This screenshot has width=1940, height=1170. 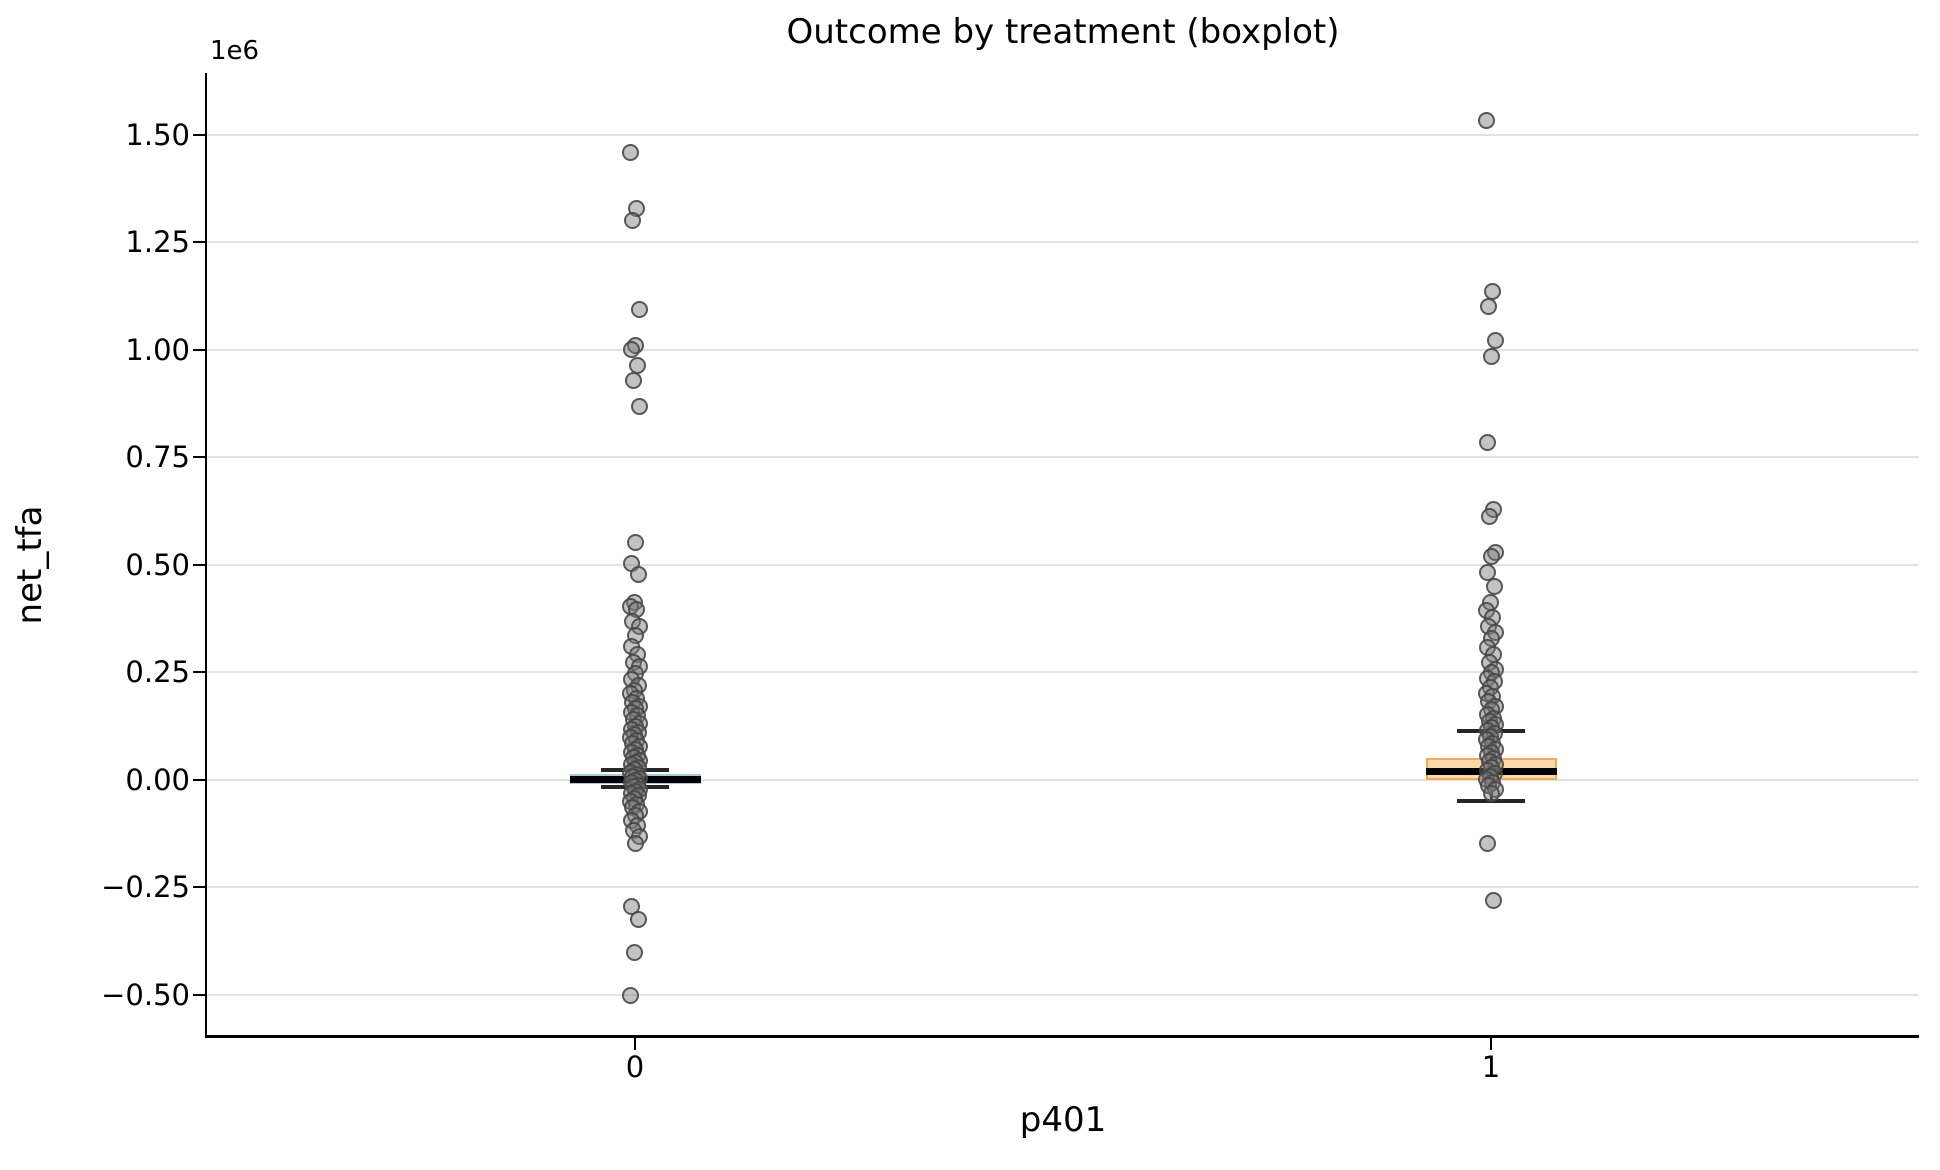 What do you see at coordinates (635, 1067) in the screenshot?
I see `x-tick-label: 0` at bounding box center [635, 1067].